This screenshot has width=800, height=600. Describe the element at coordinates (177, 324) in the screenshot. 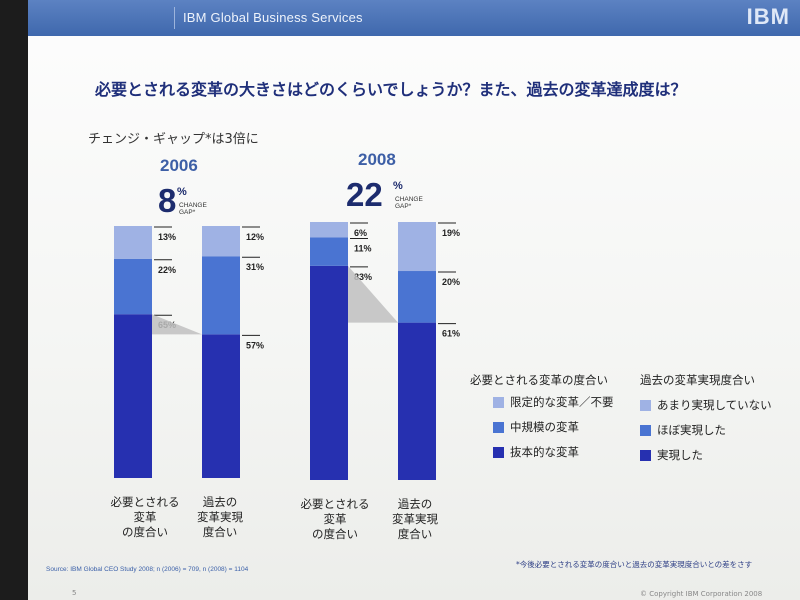

I see `change-gap-wedge-2006` at that location.